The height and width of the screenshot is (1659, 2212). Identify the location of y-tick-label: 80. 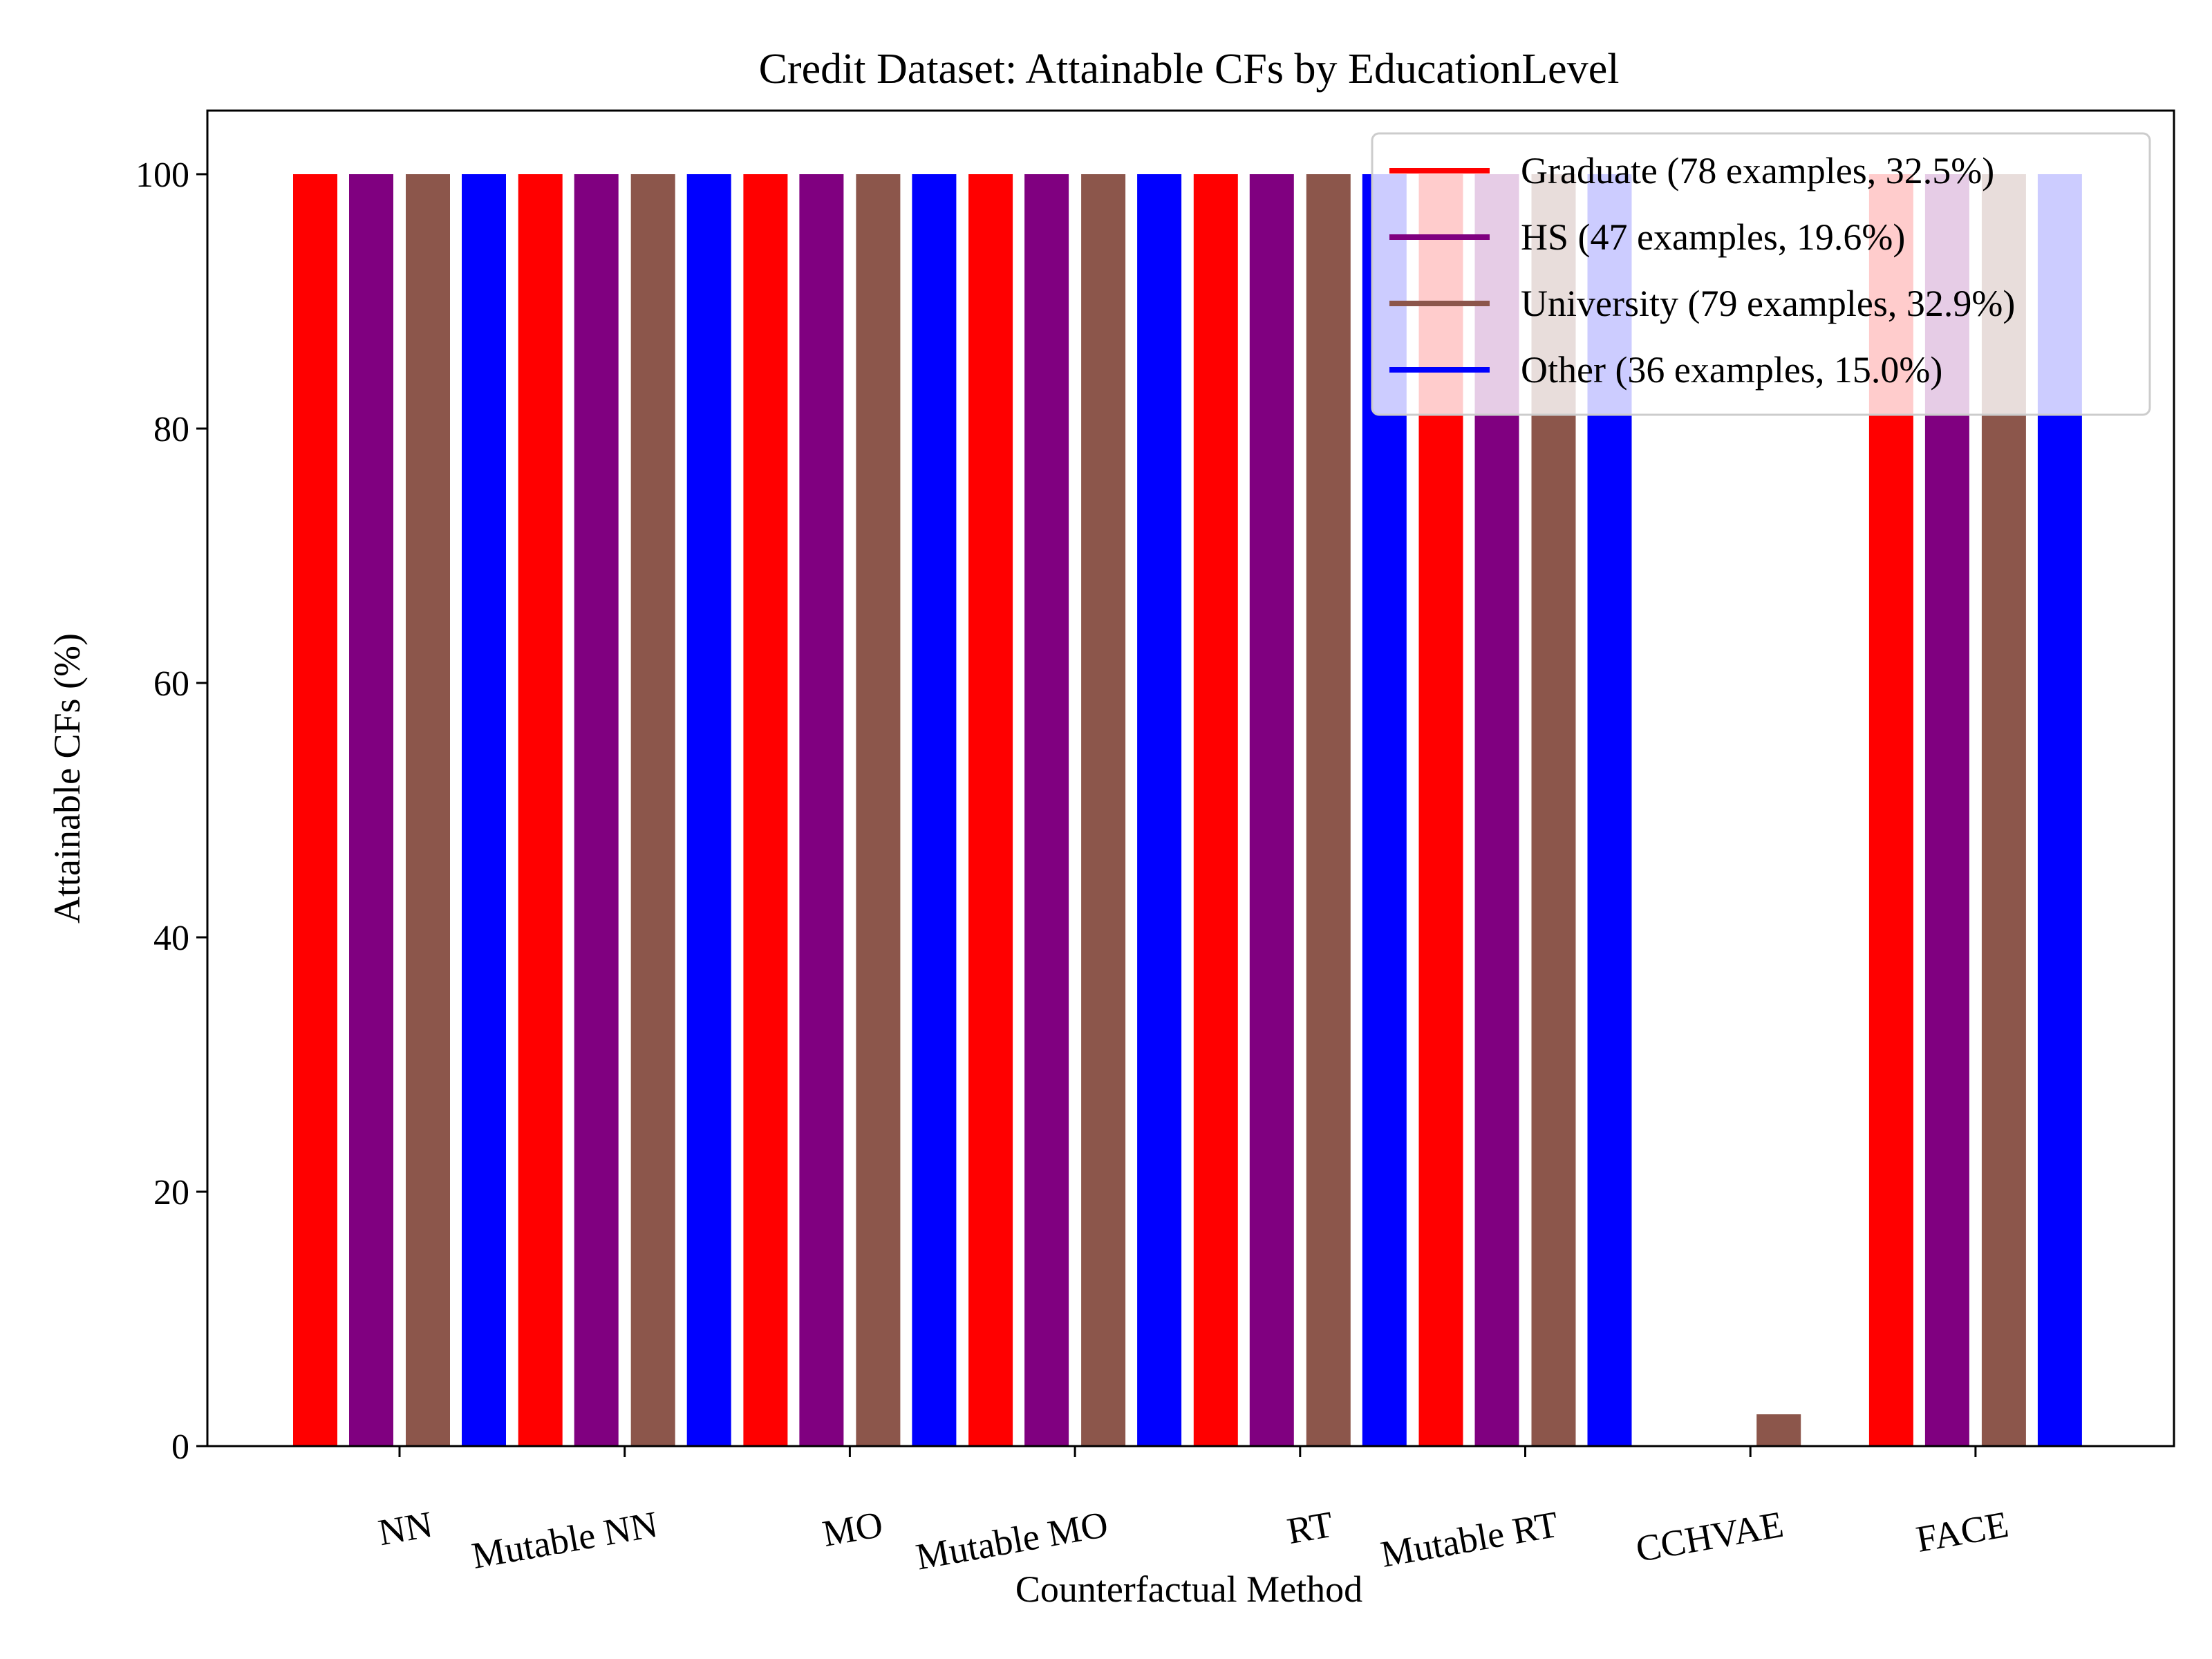
(171, 429).